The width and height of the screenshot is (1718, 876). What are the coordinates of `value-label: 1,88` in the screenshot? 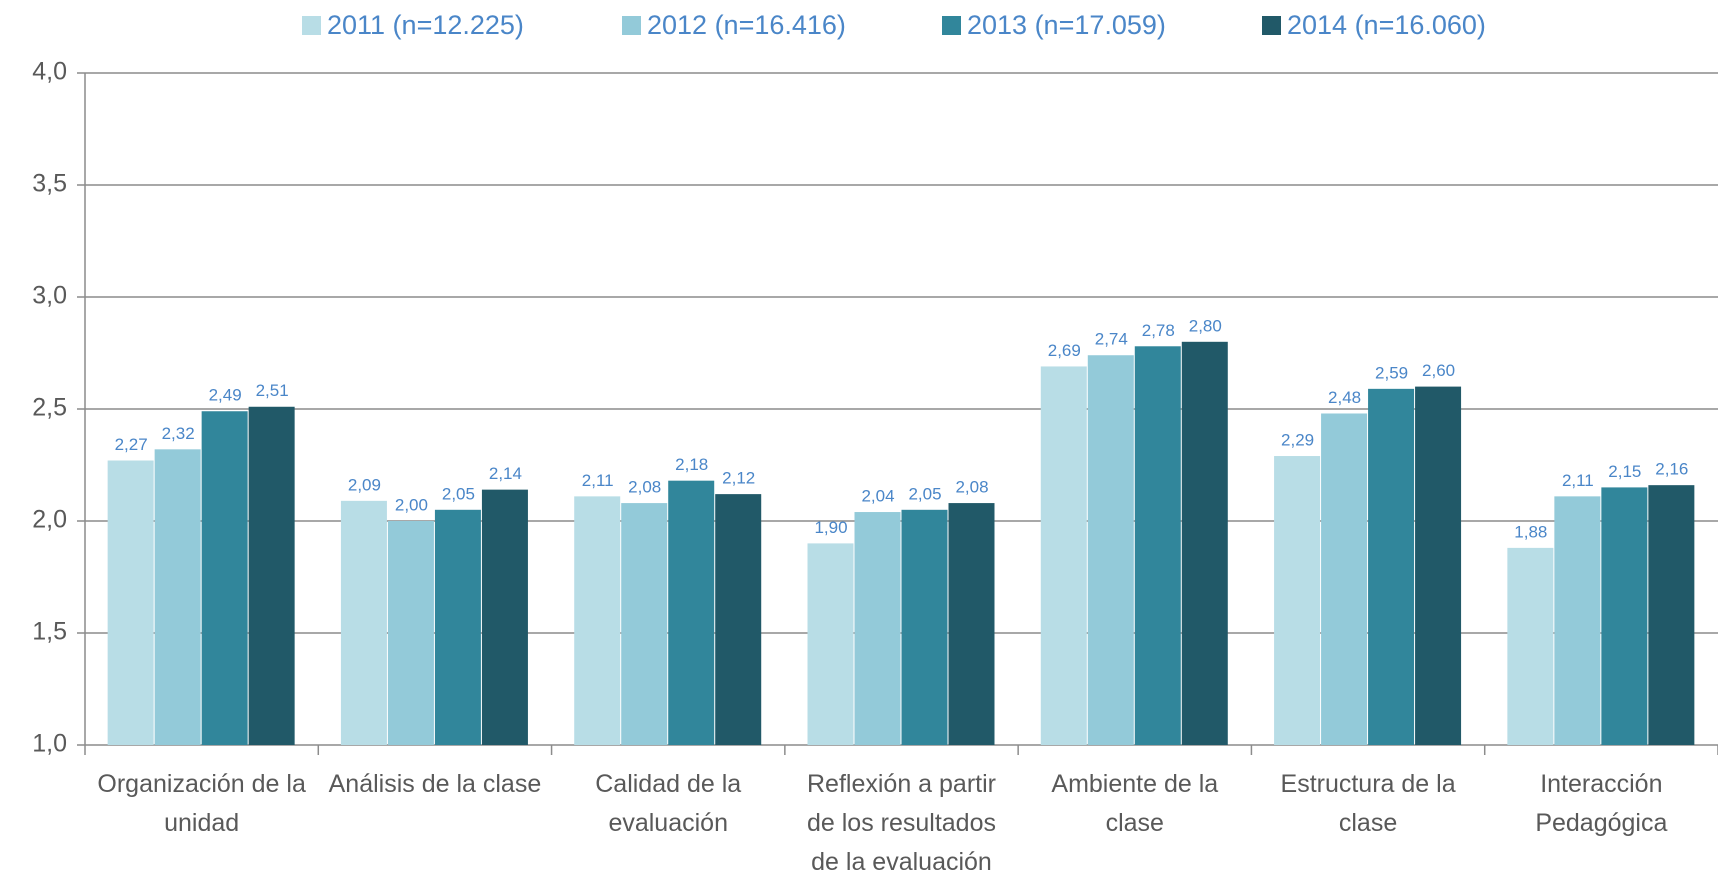 It's located at (1530, 531).